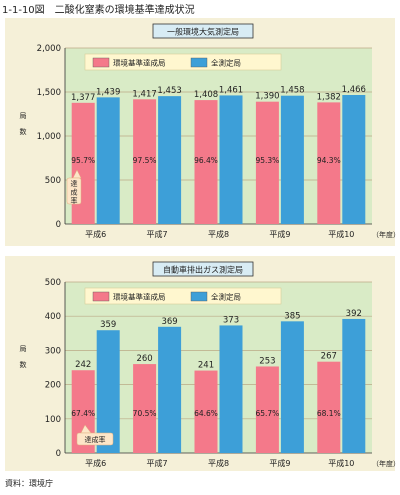 The width and height of the screenshot is (400, 495). Describe the element at coordinates (29, 483) in the screenshot. I see `source-note: 資料：環境庁` at that location.